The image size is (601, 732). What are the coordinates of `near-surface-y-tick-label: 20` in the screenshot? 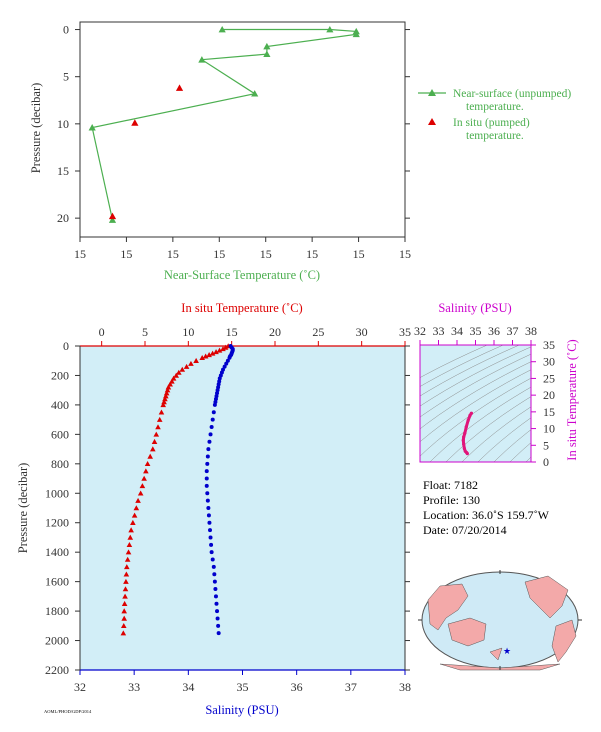 It's located at (63, 218).